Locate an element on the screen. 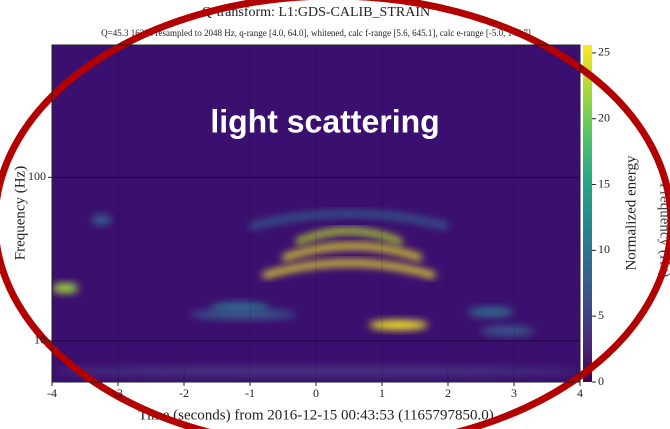 Image resolution: width=670 pixels, height=429 pixels. y-axis-label: Frequency (Hz) is located at coordinates (20, 213).